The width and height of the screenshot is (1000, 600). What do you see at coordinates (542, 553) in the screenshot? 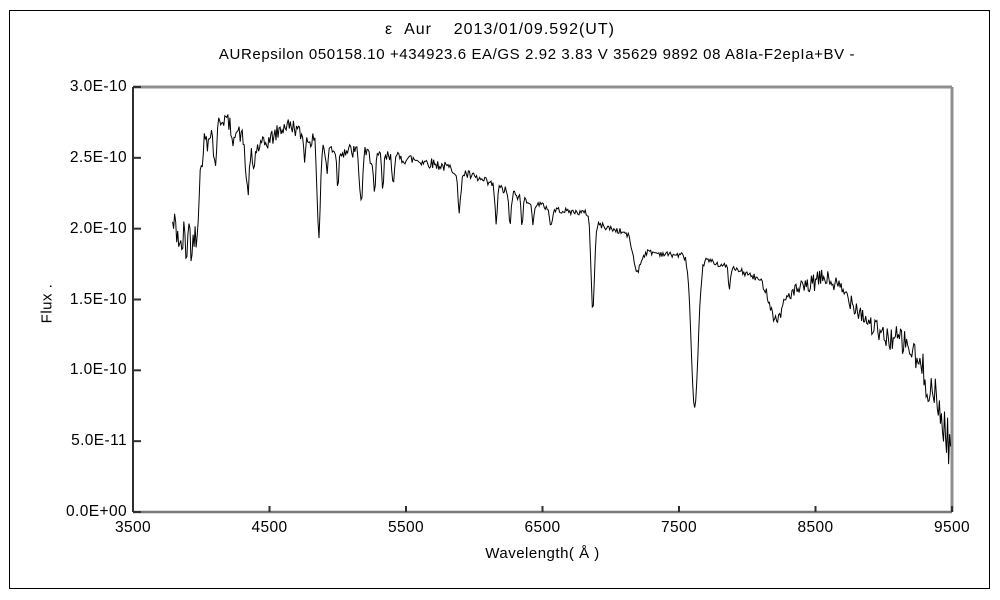
I see `x-axis-label: Wavelength( Å )` at bounding box center [542, 553].